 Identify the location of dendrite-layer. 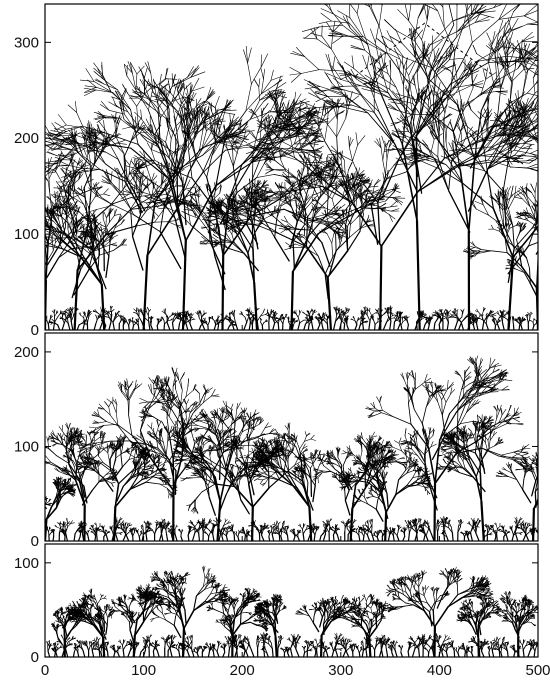
(292, 611).